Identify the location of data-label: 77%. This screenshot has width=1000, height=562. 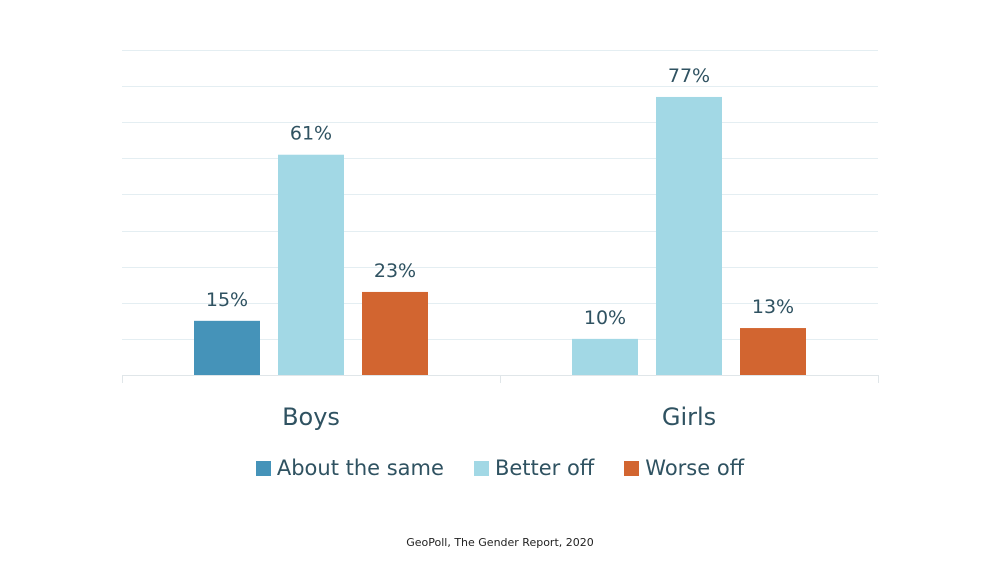
(689, 76).